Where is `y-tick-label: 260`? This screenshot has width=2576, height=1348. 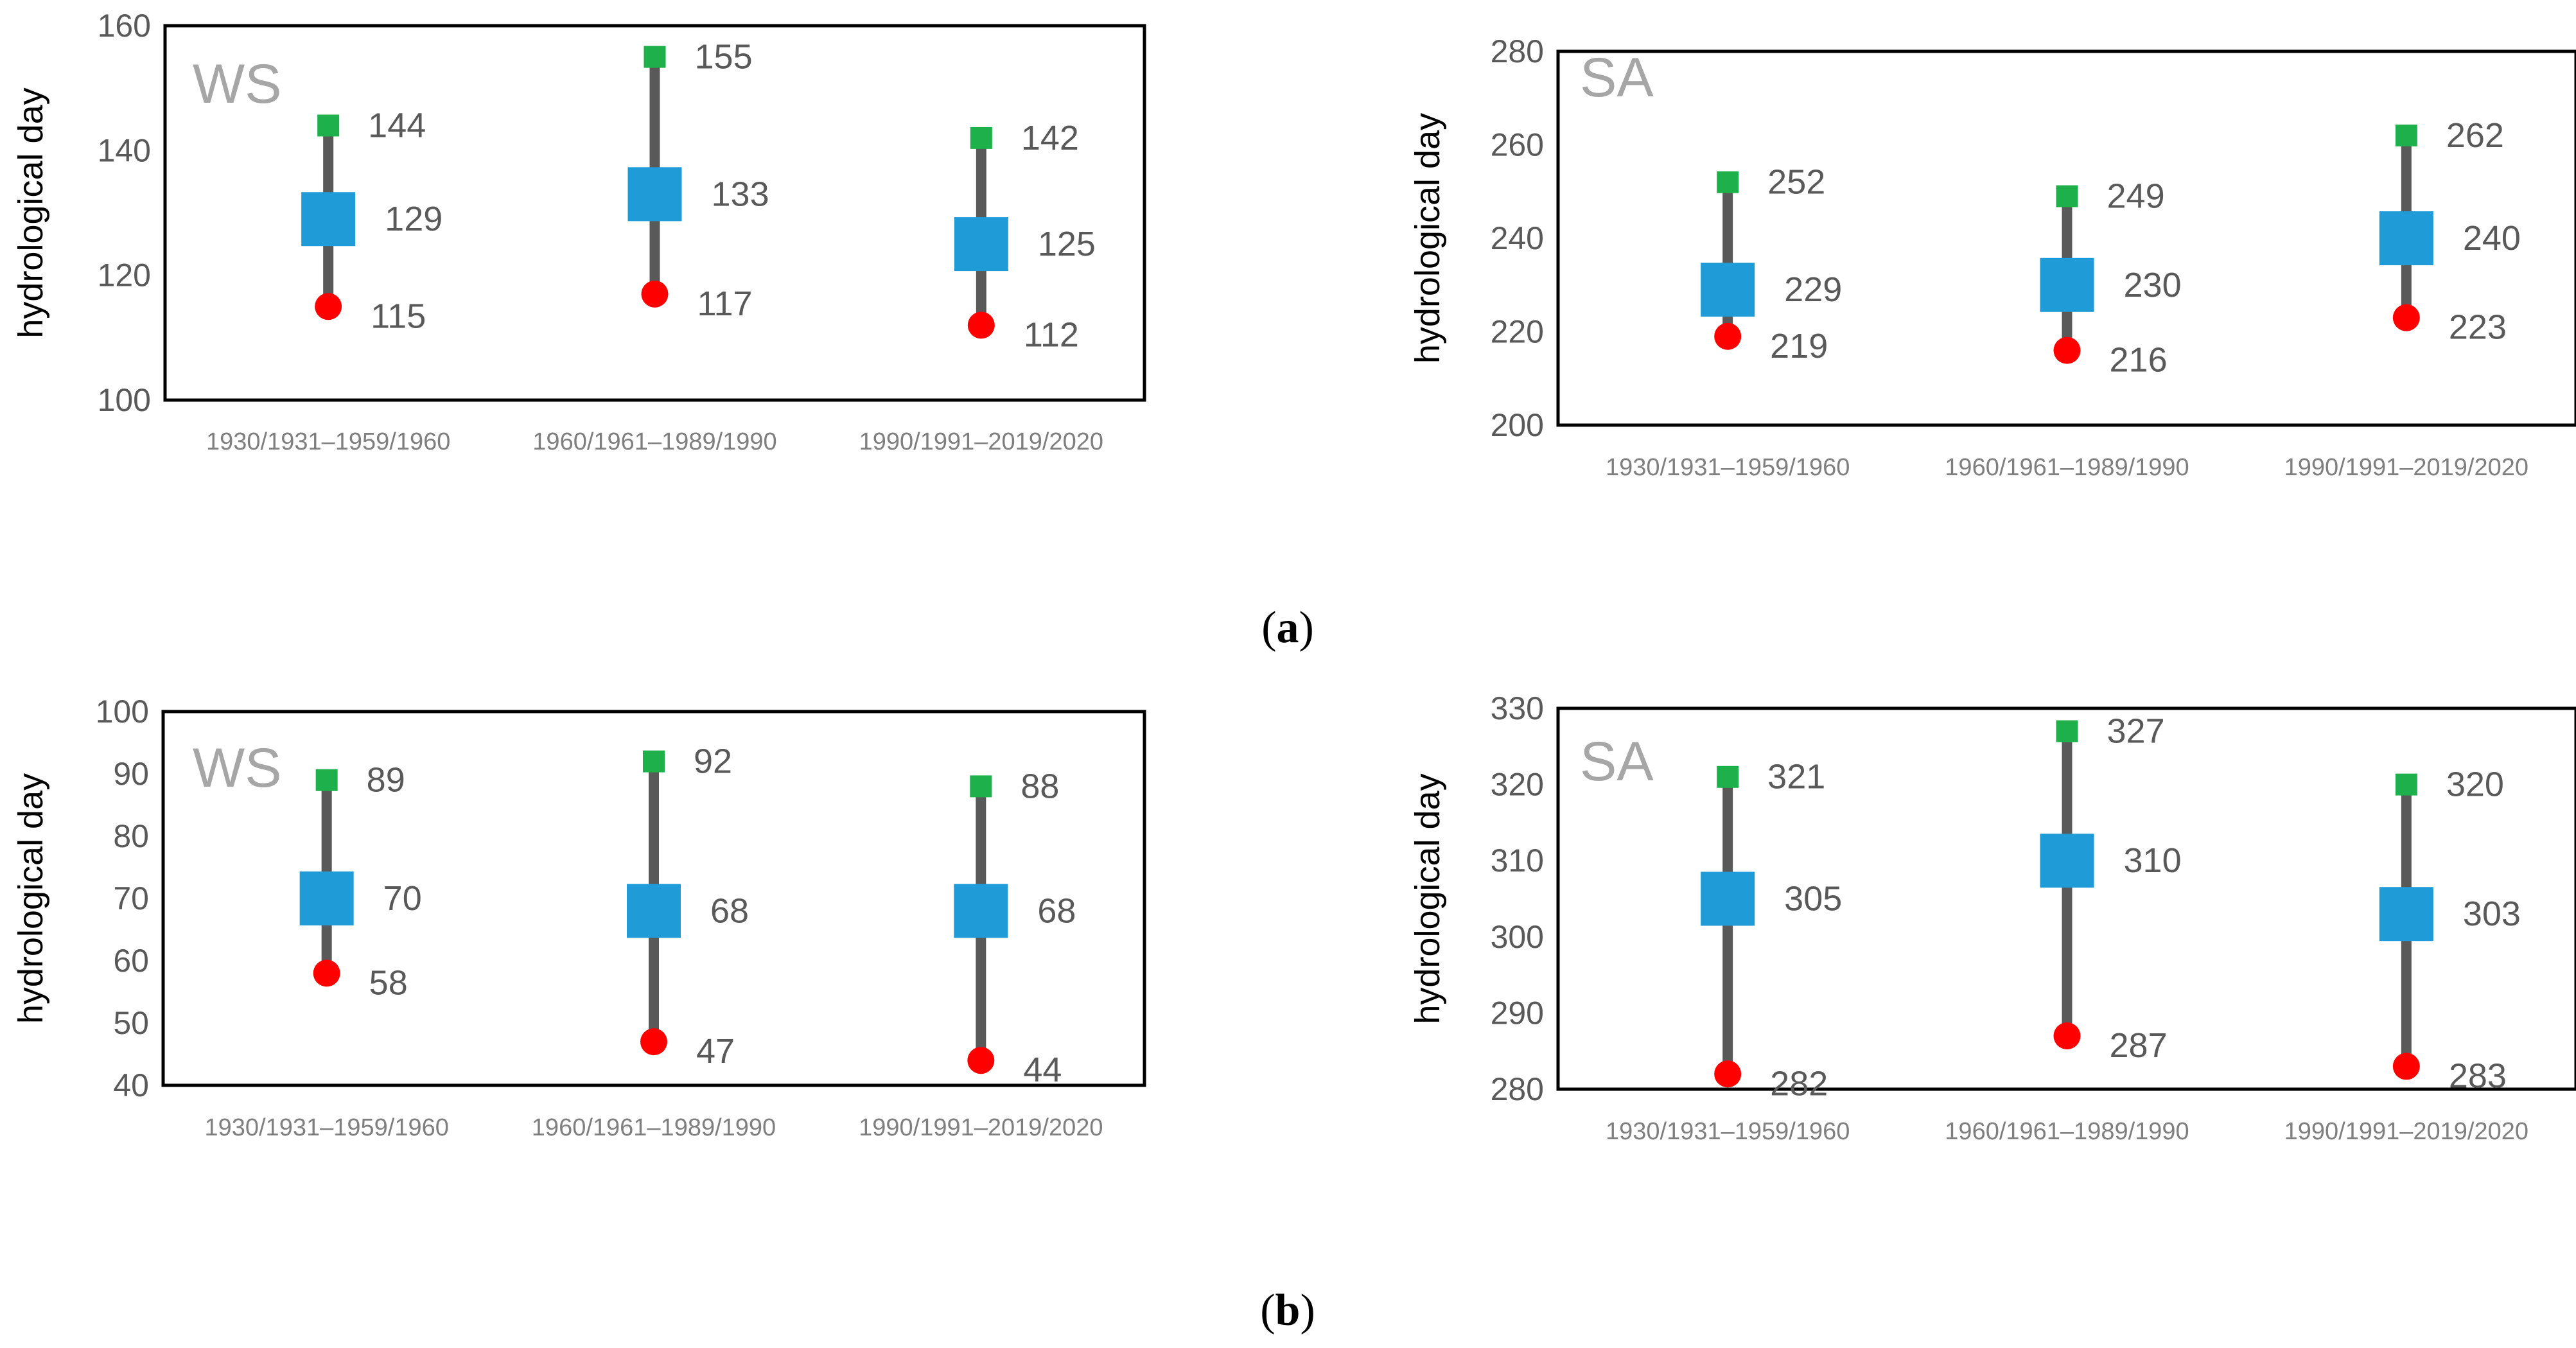 y-tick-label: 260 is located at coordinates (1517, 145).